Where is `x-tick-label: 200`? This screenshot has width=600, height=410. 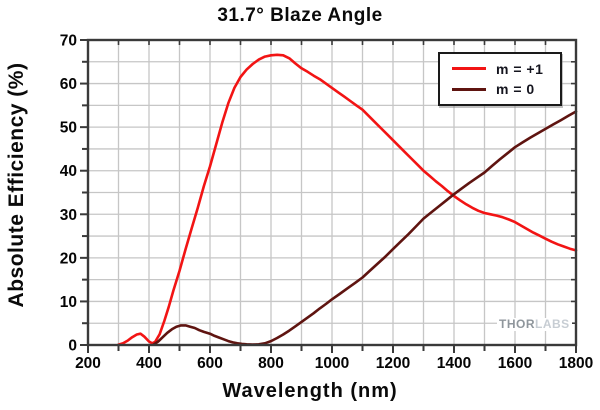
x-tick-label: 200 is located at coordinates (88, 363).